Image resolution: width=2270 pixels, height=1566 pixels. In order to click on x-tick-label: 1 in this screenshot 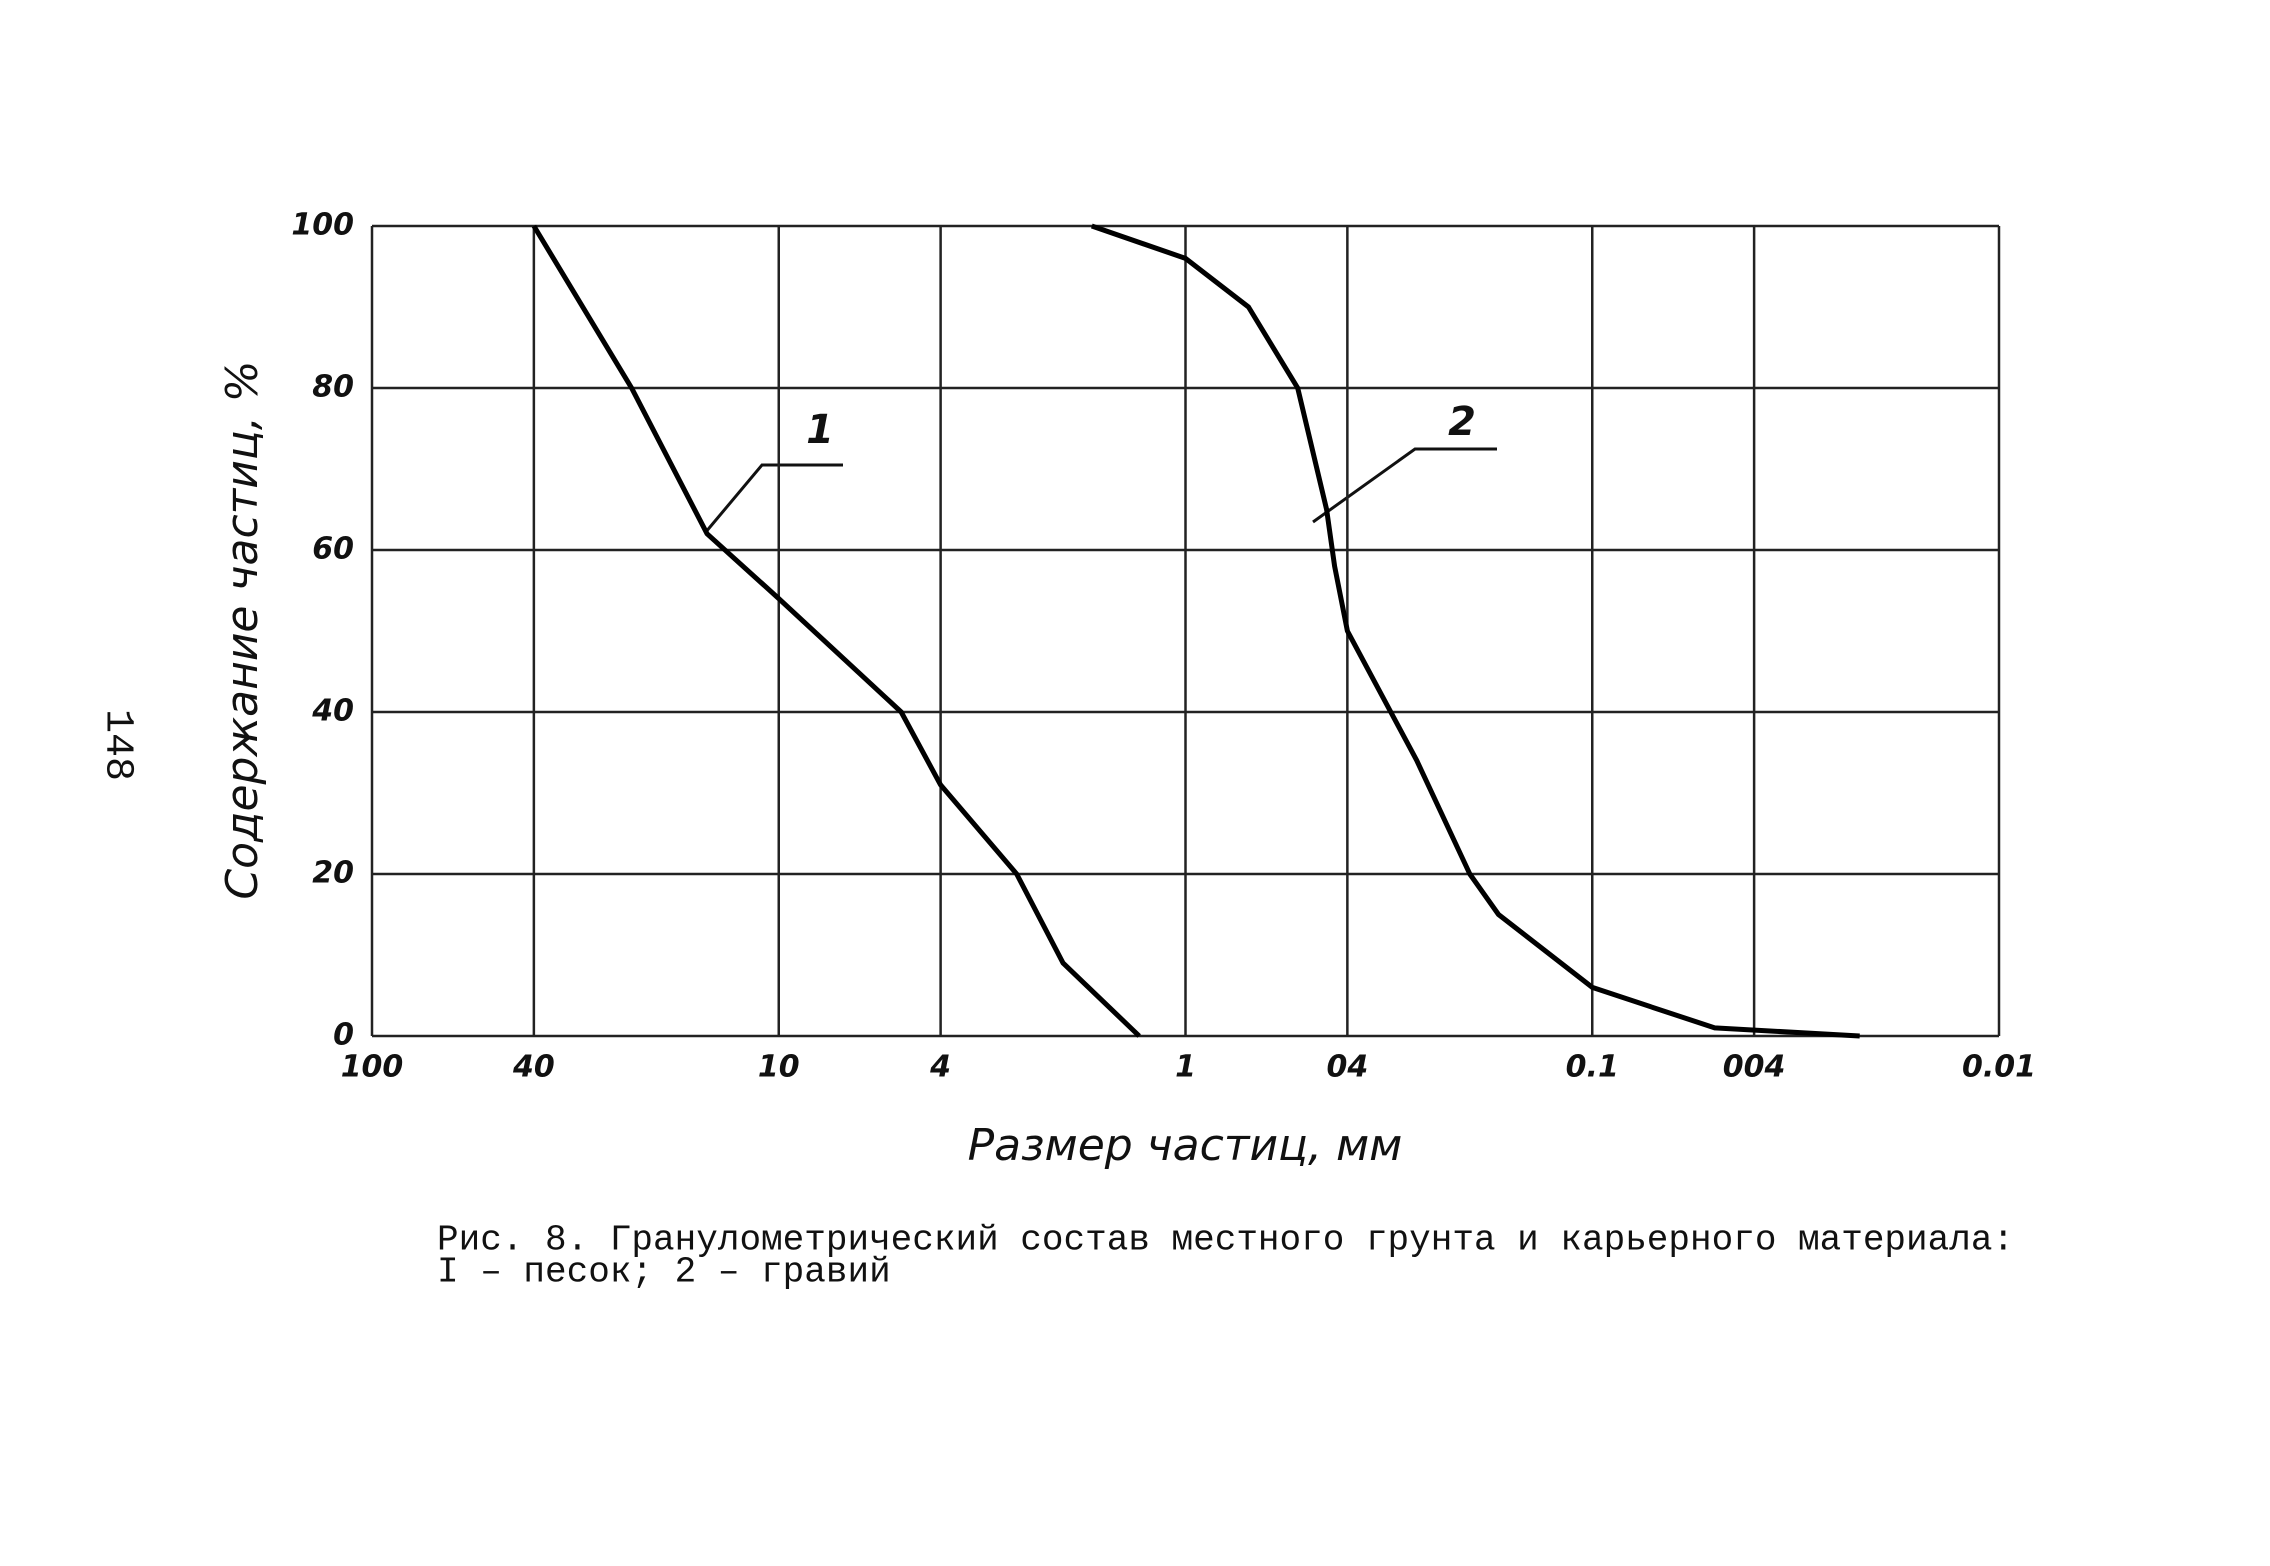, I will do `click(1185, 1067)`.